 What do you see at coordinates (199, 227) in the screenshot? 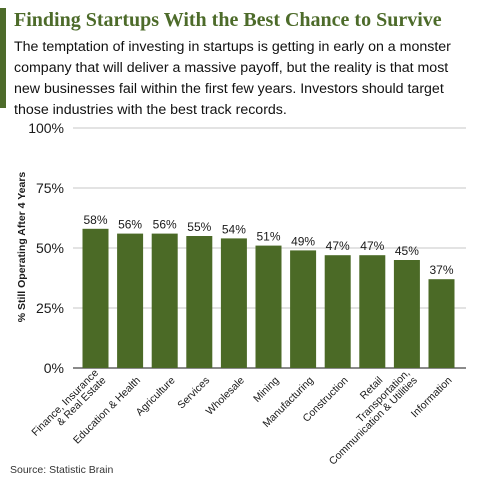
I see `data-label: 55%` at bounding box center [199, 227].